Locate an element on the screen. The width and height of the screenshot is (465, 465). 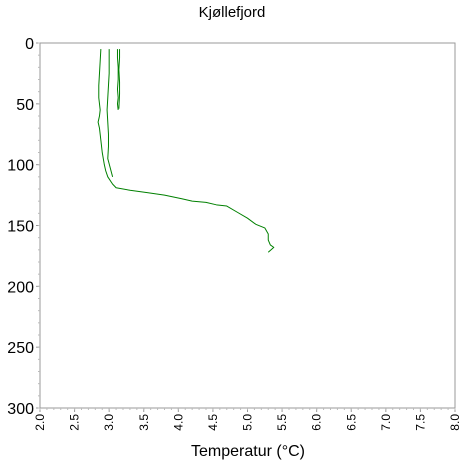
x-axis: 2.0 2.5 3.0 3.5 4.0 4.5 5.0 5.5 6.0 6.5 7.0 7.5 8.0 is located at coordinates (247, 419).